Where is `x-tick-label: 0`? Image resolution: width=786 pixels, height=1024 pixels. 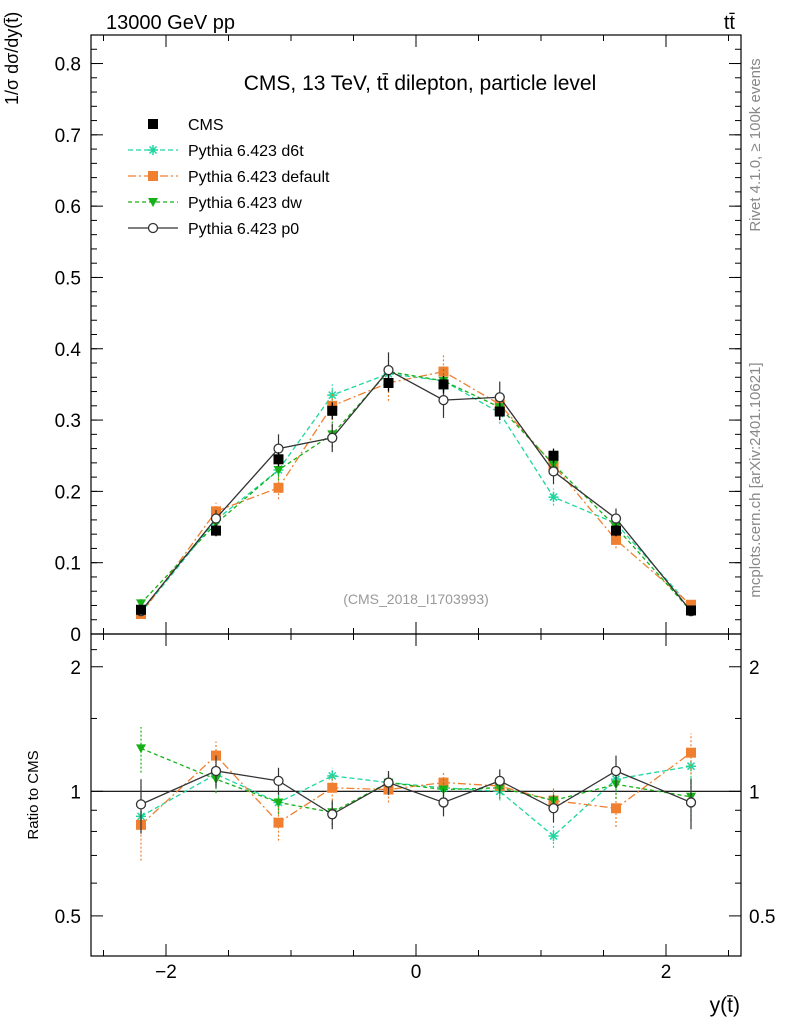 x-tick-label: 0 is located at coordinates (416, 972).